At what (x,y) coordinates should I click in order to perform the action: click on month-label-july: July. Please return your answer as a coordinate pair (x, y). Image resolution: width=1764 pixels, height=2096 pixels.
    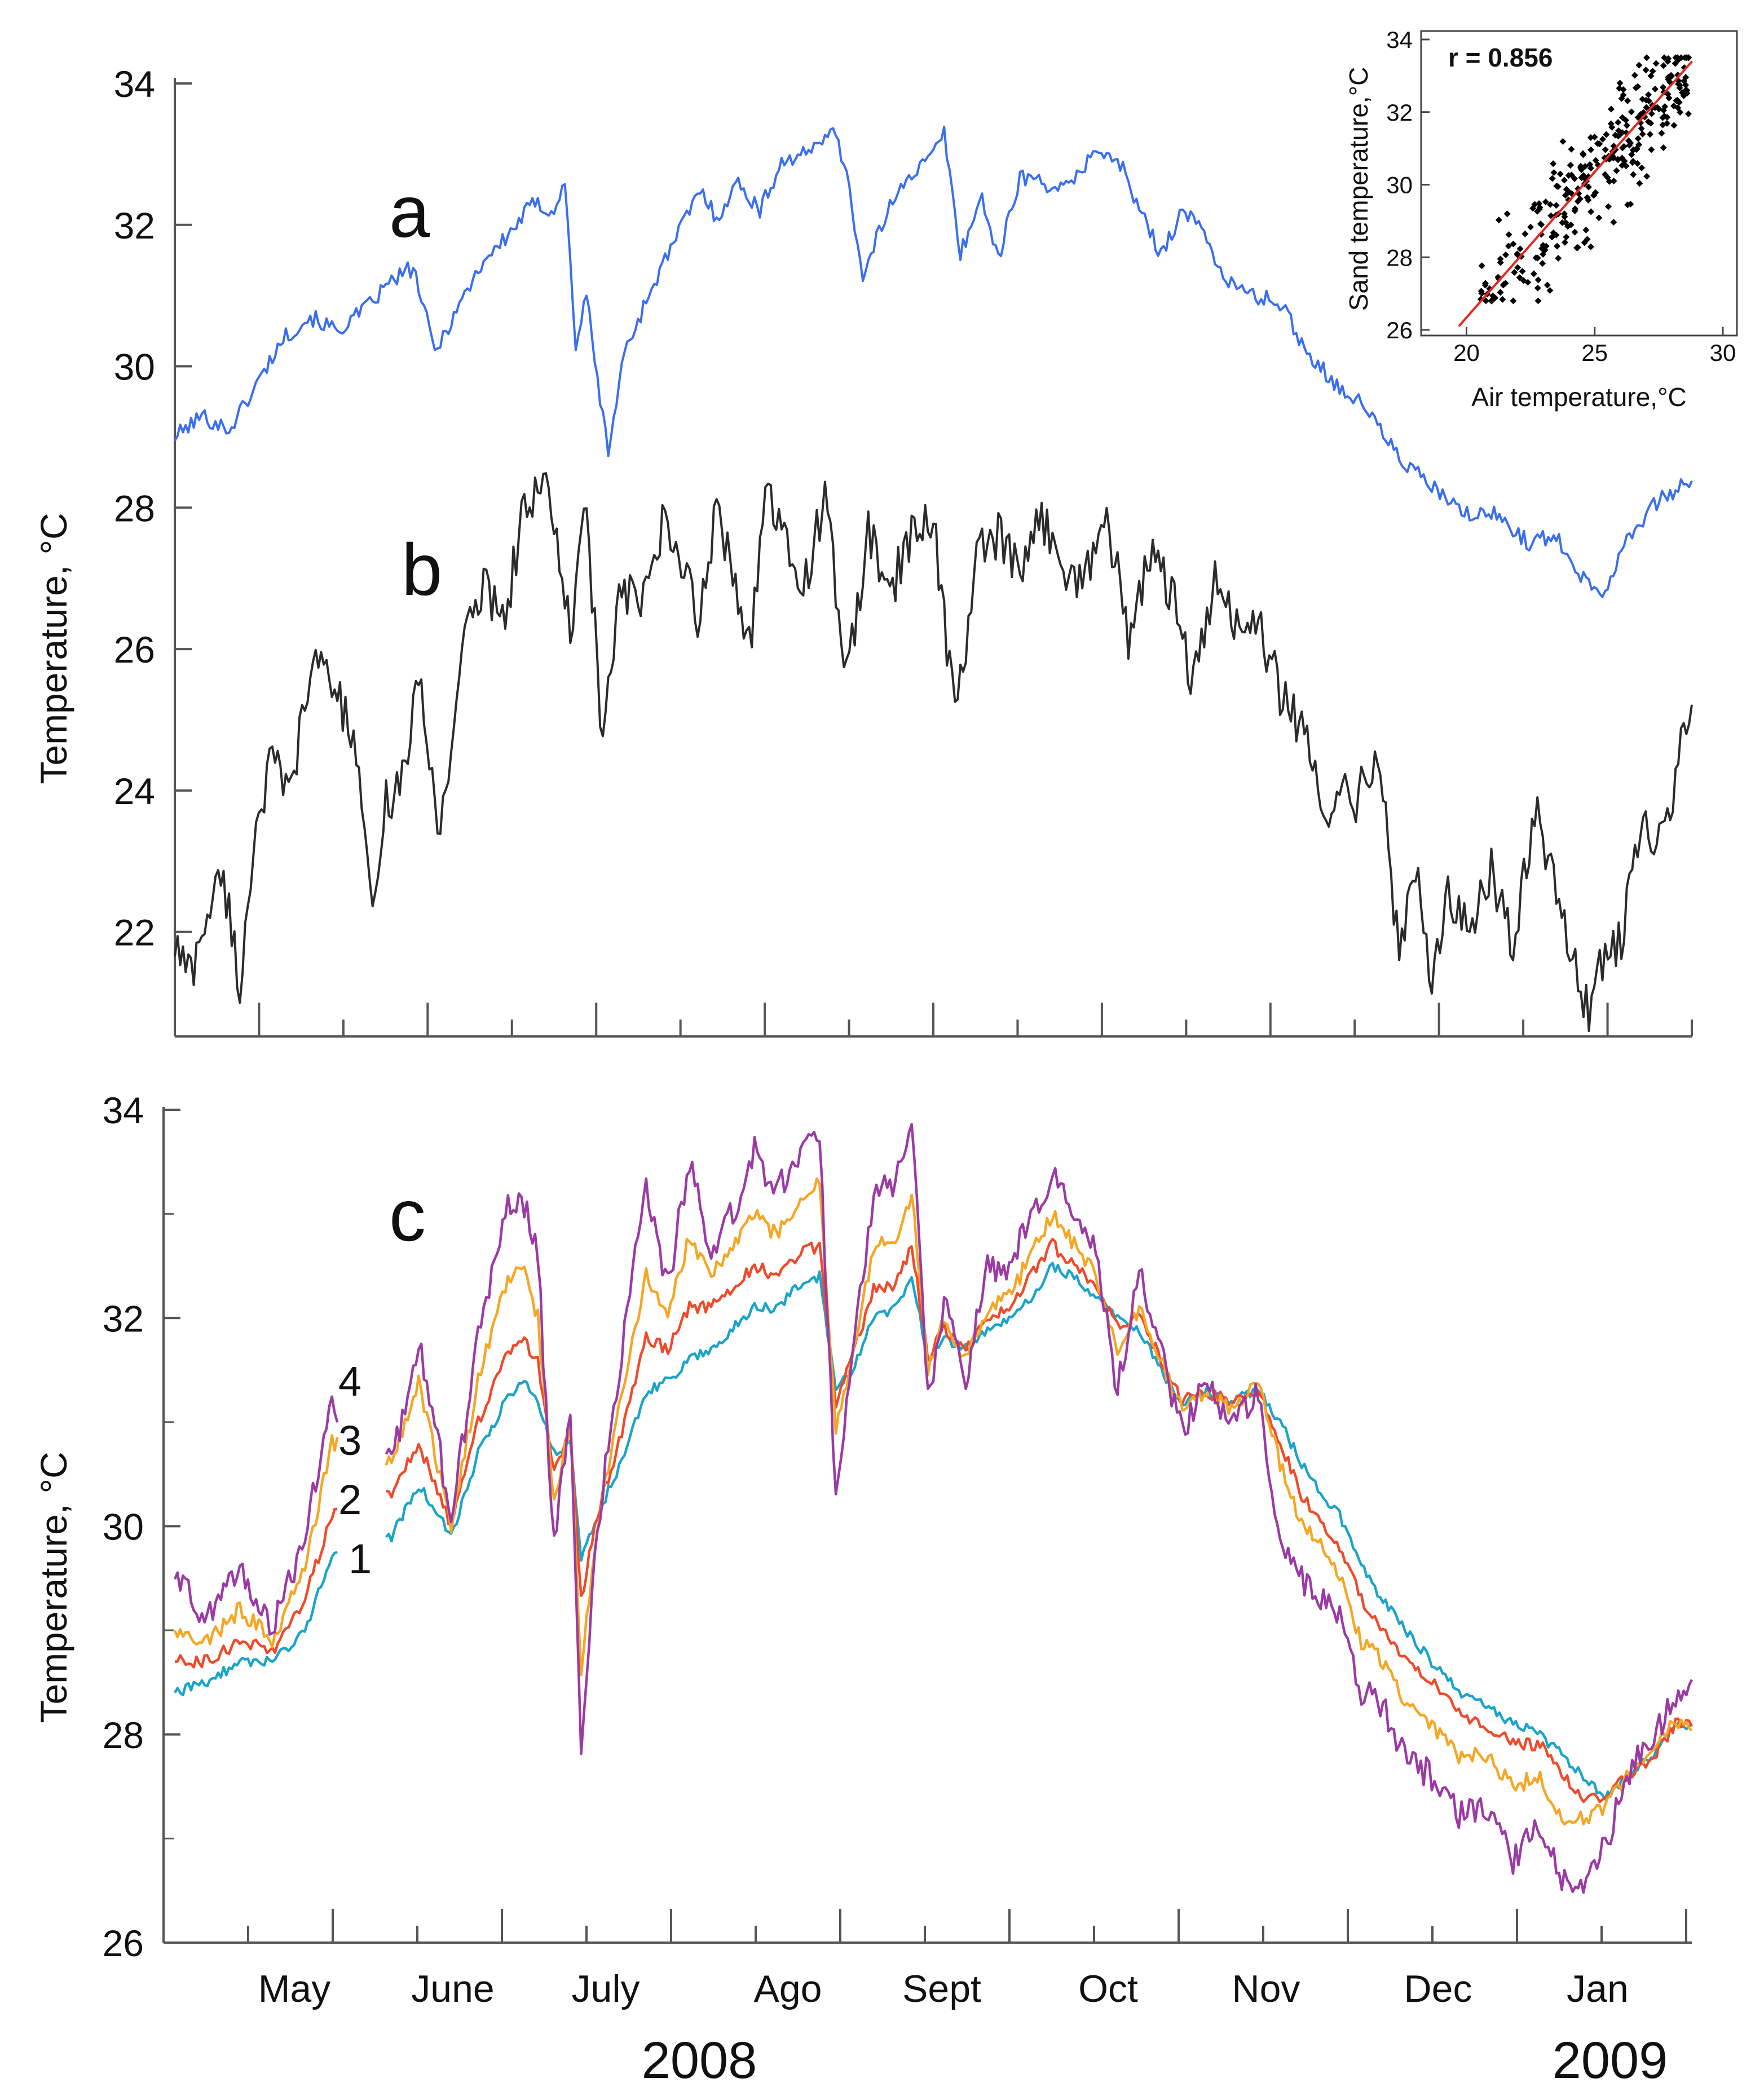
    Looking at the image, I should click on (606, 1988).